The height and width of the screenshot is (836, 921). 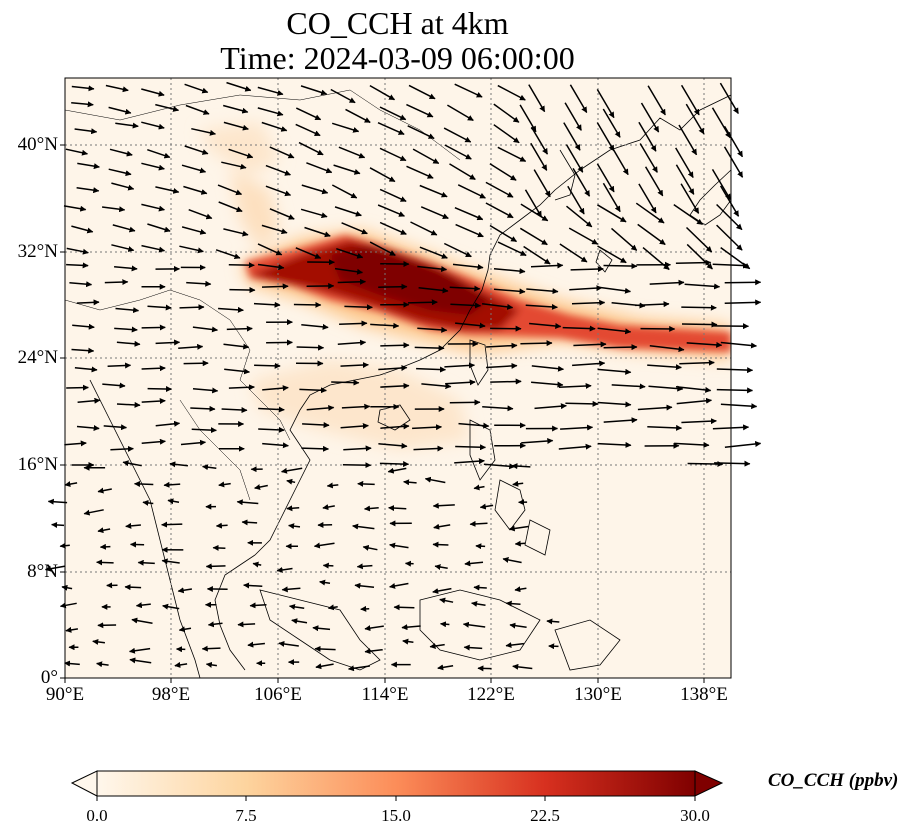 What do you see at coordinates (709, 783) in the screenshot?
I see `colorbar-max-extend` at bounding box center [709, 783].